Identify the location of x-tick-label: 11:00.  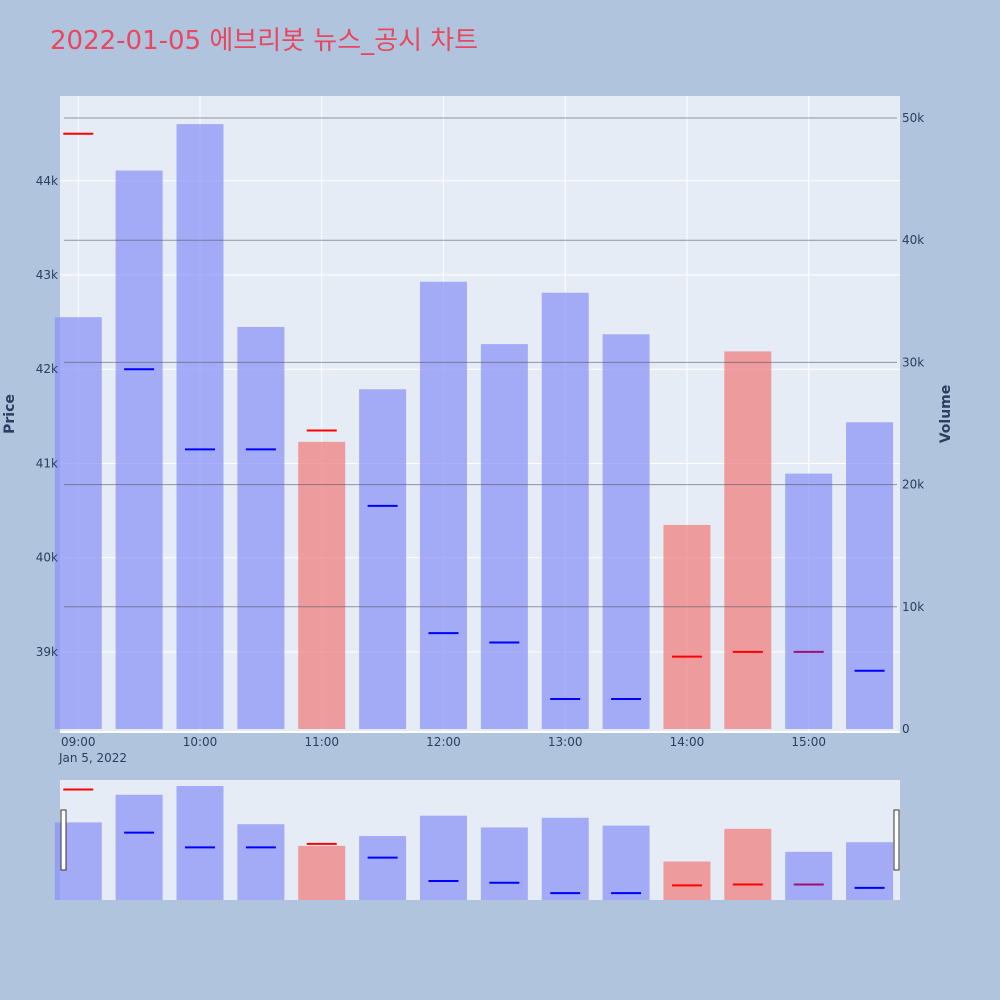
(321, 742).